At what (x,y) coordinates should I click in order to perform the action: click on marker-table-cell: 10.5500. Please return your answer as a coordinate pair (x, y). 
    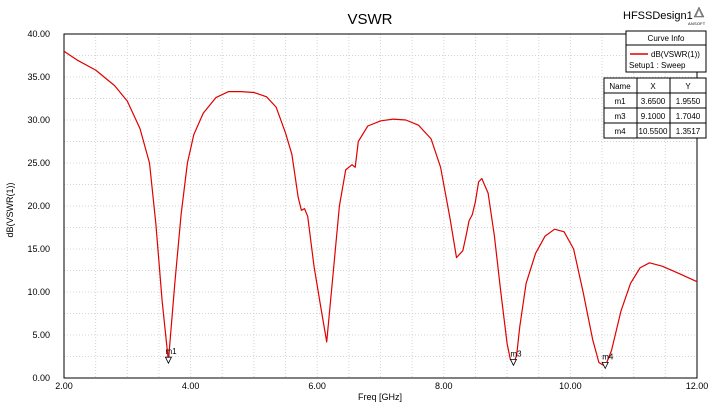
    Looking at the image, I should click on (653, 131).